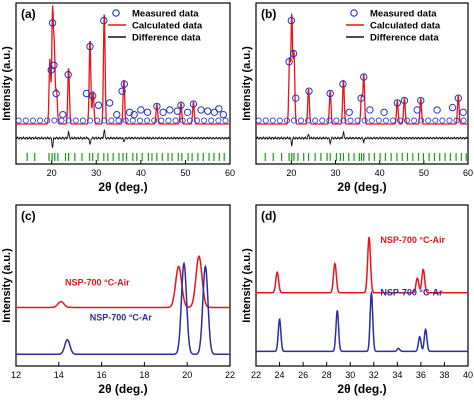 This screenshot has width=474, height=409. Describe the element at coordinates (144, 375) in the screenshot. I see `x-tick-label: 18` at that location.